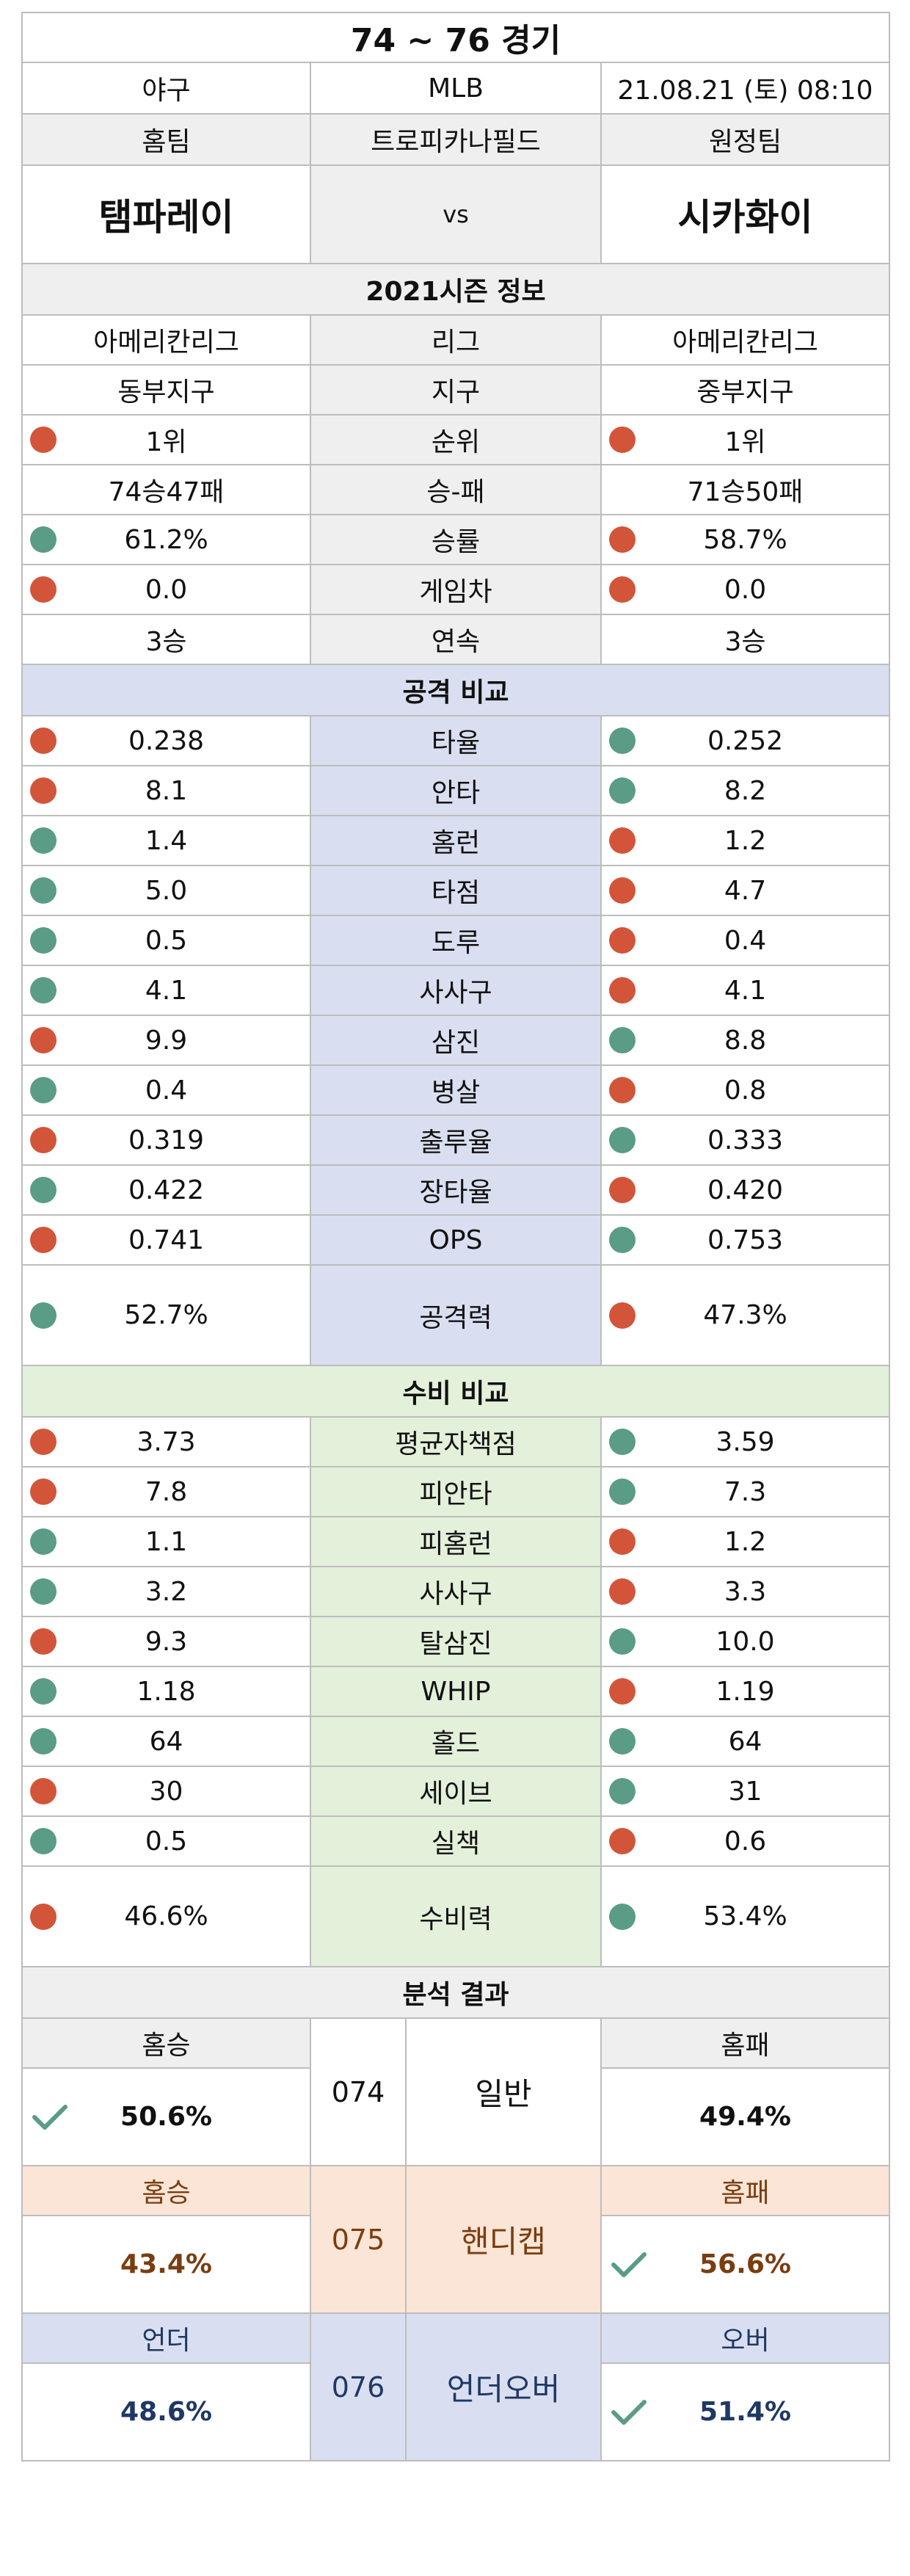 The width and height of the screenshot is (910, 2576). What do you see at coordinates (166, 1642) in the screenshot?
I see `home-stat-cell: 9.3` at bounding box center [166, 1642].